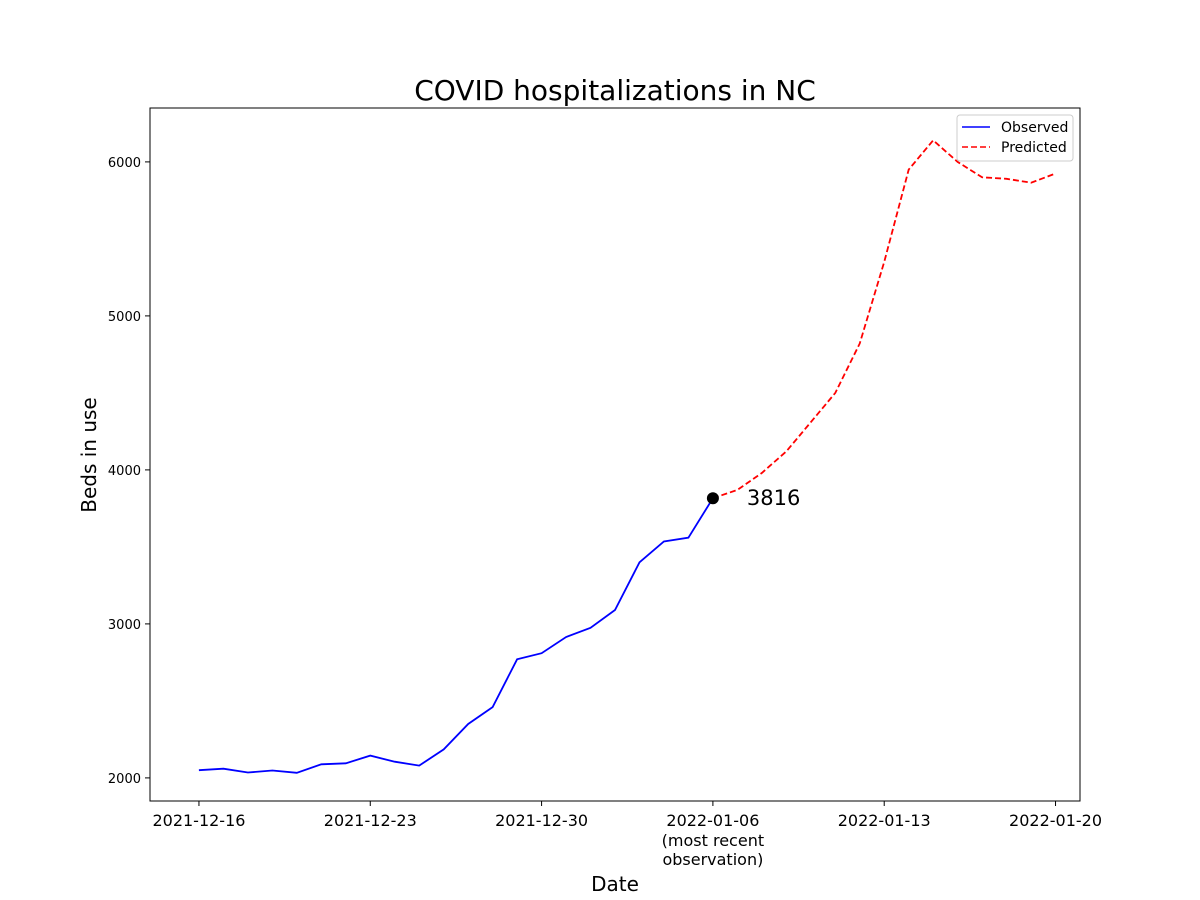  I want to click on x-axis-label: Date, so click(615, 884).